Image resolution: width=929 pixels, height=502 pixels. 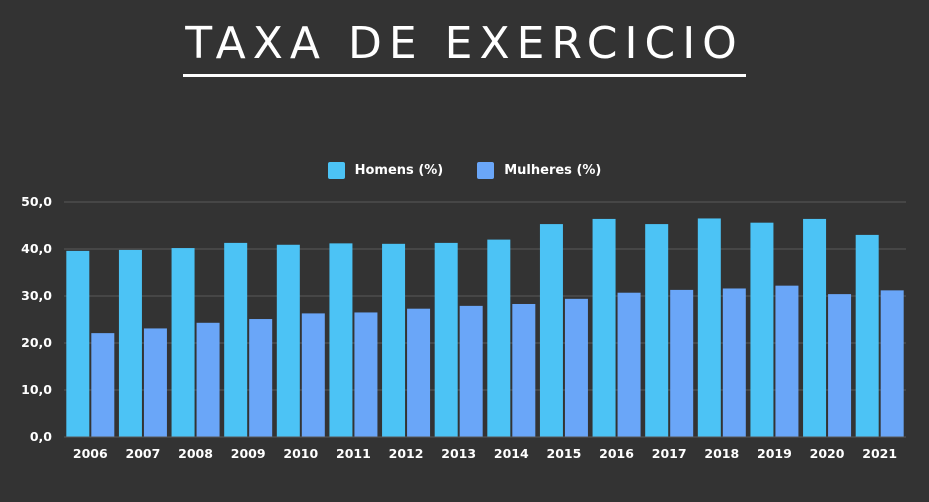 I want to click on legend-label-mulheres: Mulheres (%), so click(x=553, y=170).